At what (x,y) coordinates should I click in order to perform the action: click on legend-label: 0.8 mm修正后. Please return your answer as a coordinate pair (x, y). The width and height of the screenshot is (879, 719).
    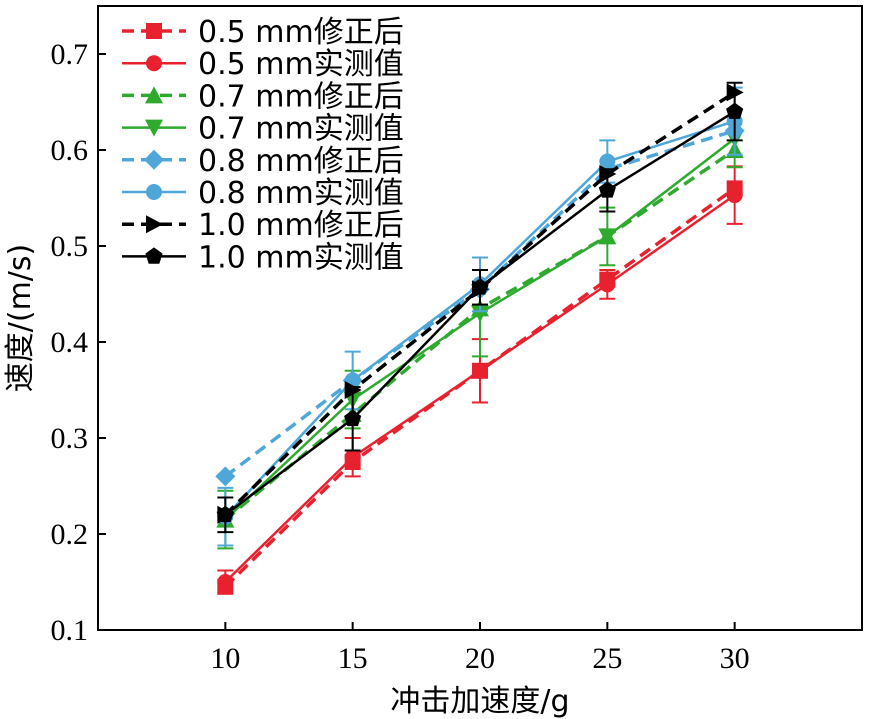
    Looking at the image, I should click on (301, 161).